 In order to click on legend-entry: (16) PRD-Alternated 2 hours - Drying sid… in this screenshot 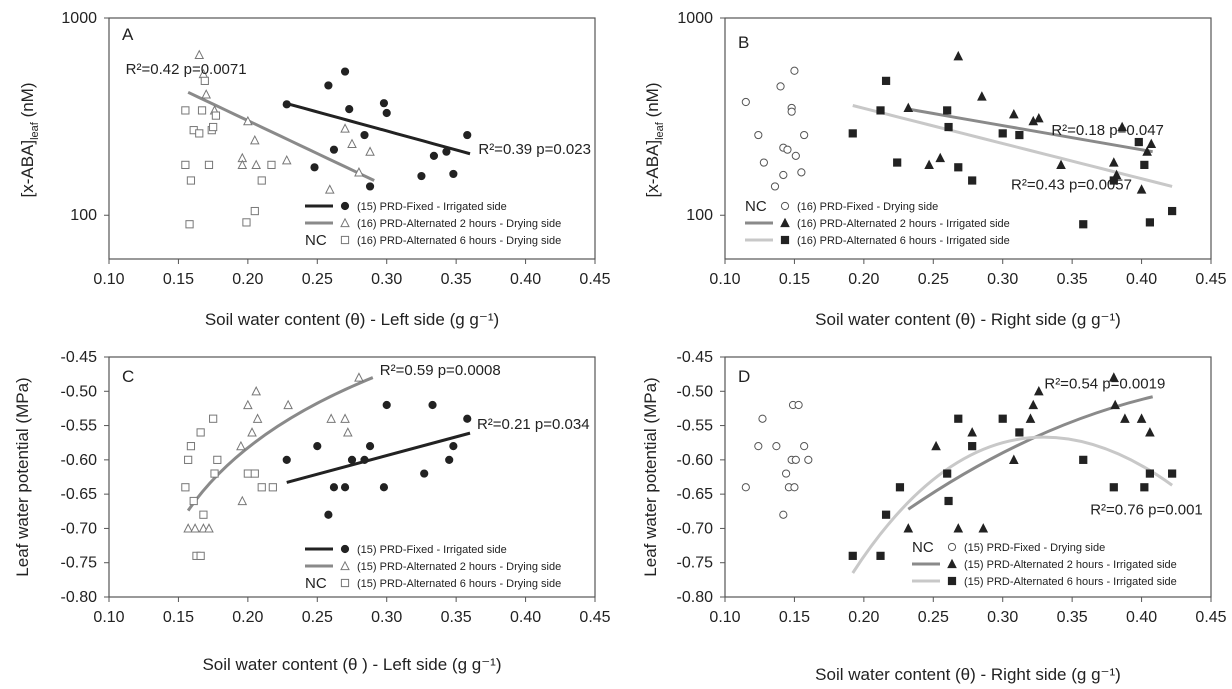, I will do `click(459, 224)`.